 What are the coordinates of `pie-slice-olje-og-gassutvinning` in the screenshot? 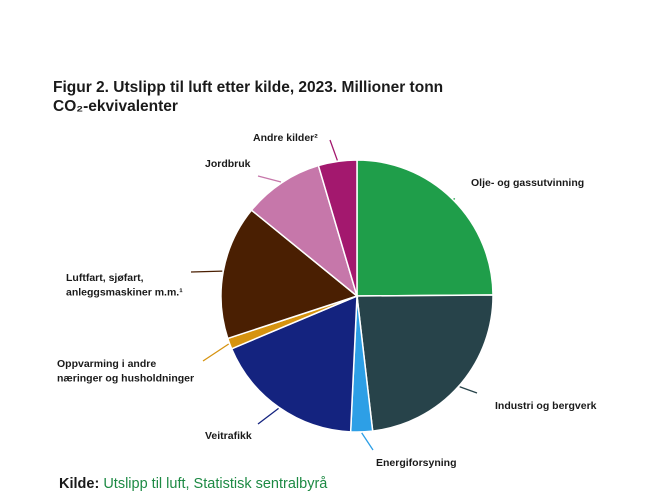 It's located at (425, 228).